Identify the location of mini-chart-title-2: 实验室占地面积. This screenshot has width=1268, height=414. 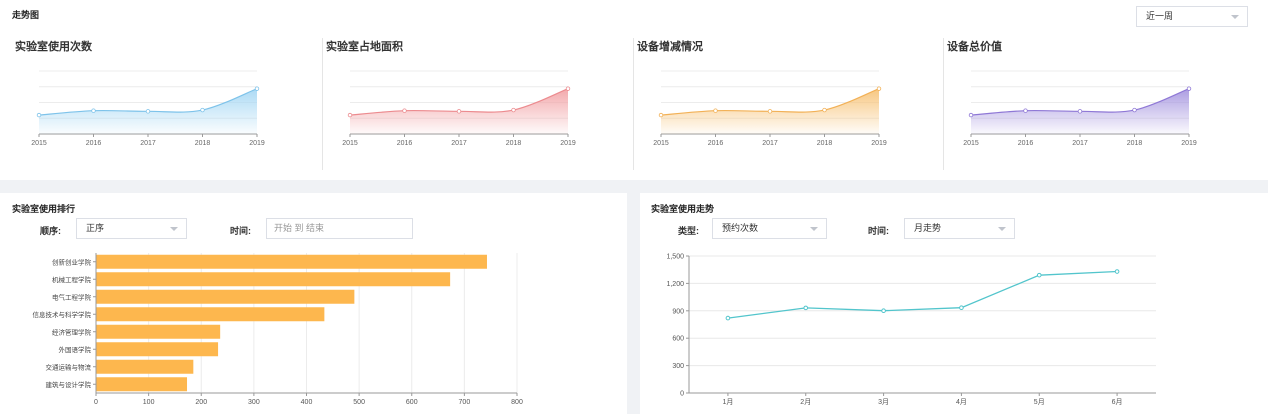
(364, 47).